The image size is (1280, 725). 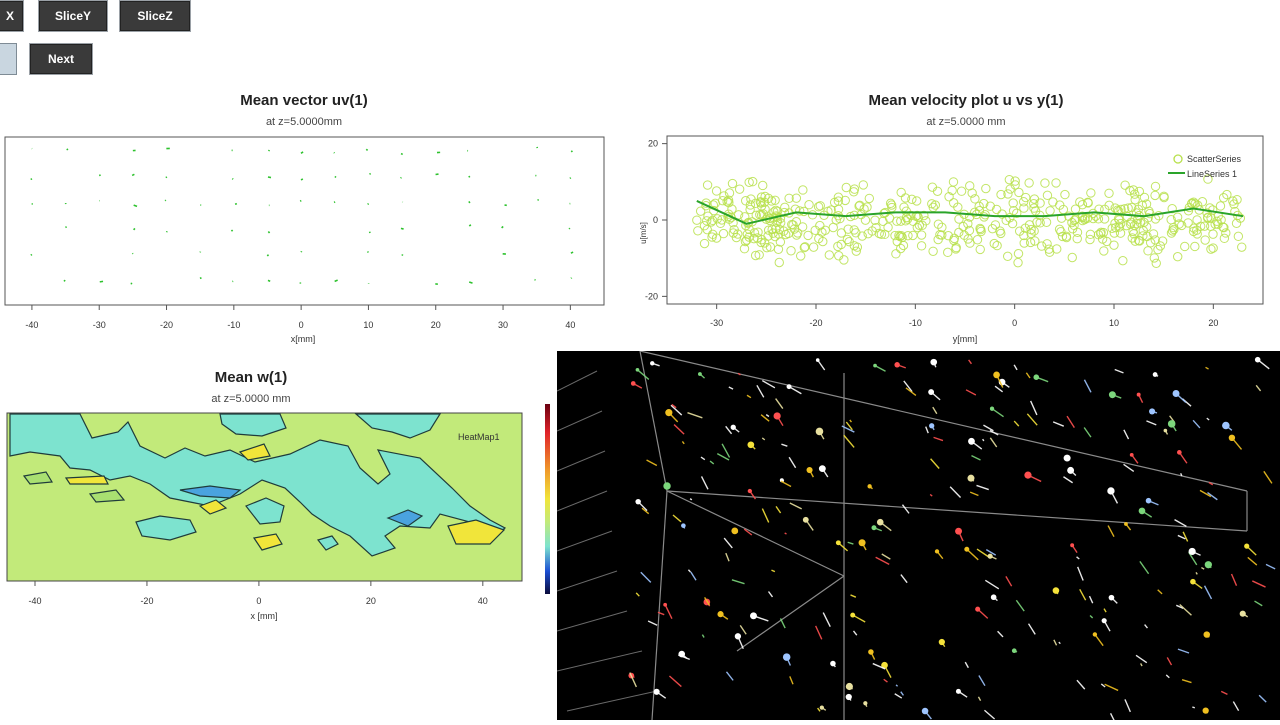 I want to click on previous-button, so click(x=8, y=59).